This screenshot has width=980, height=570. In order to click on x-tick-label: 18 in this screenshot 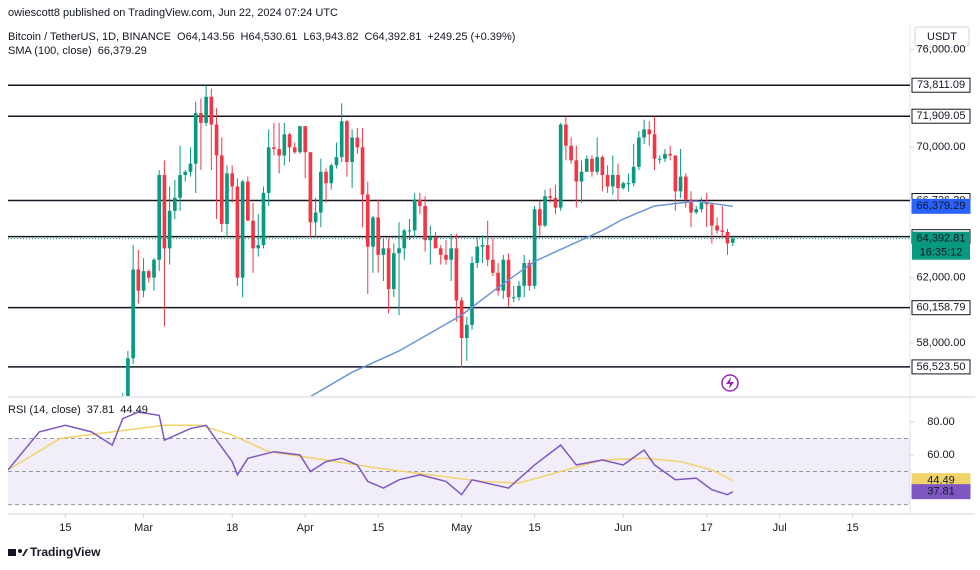, I will do `click(232, 528)`.